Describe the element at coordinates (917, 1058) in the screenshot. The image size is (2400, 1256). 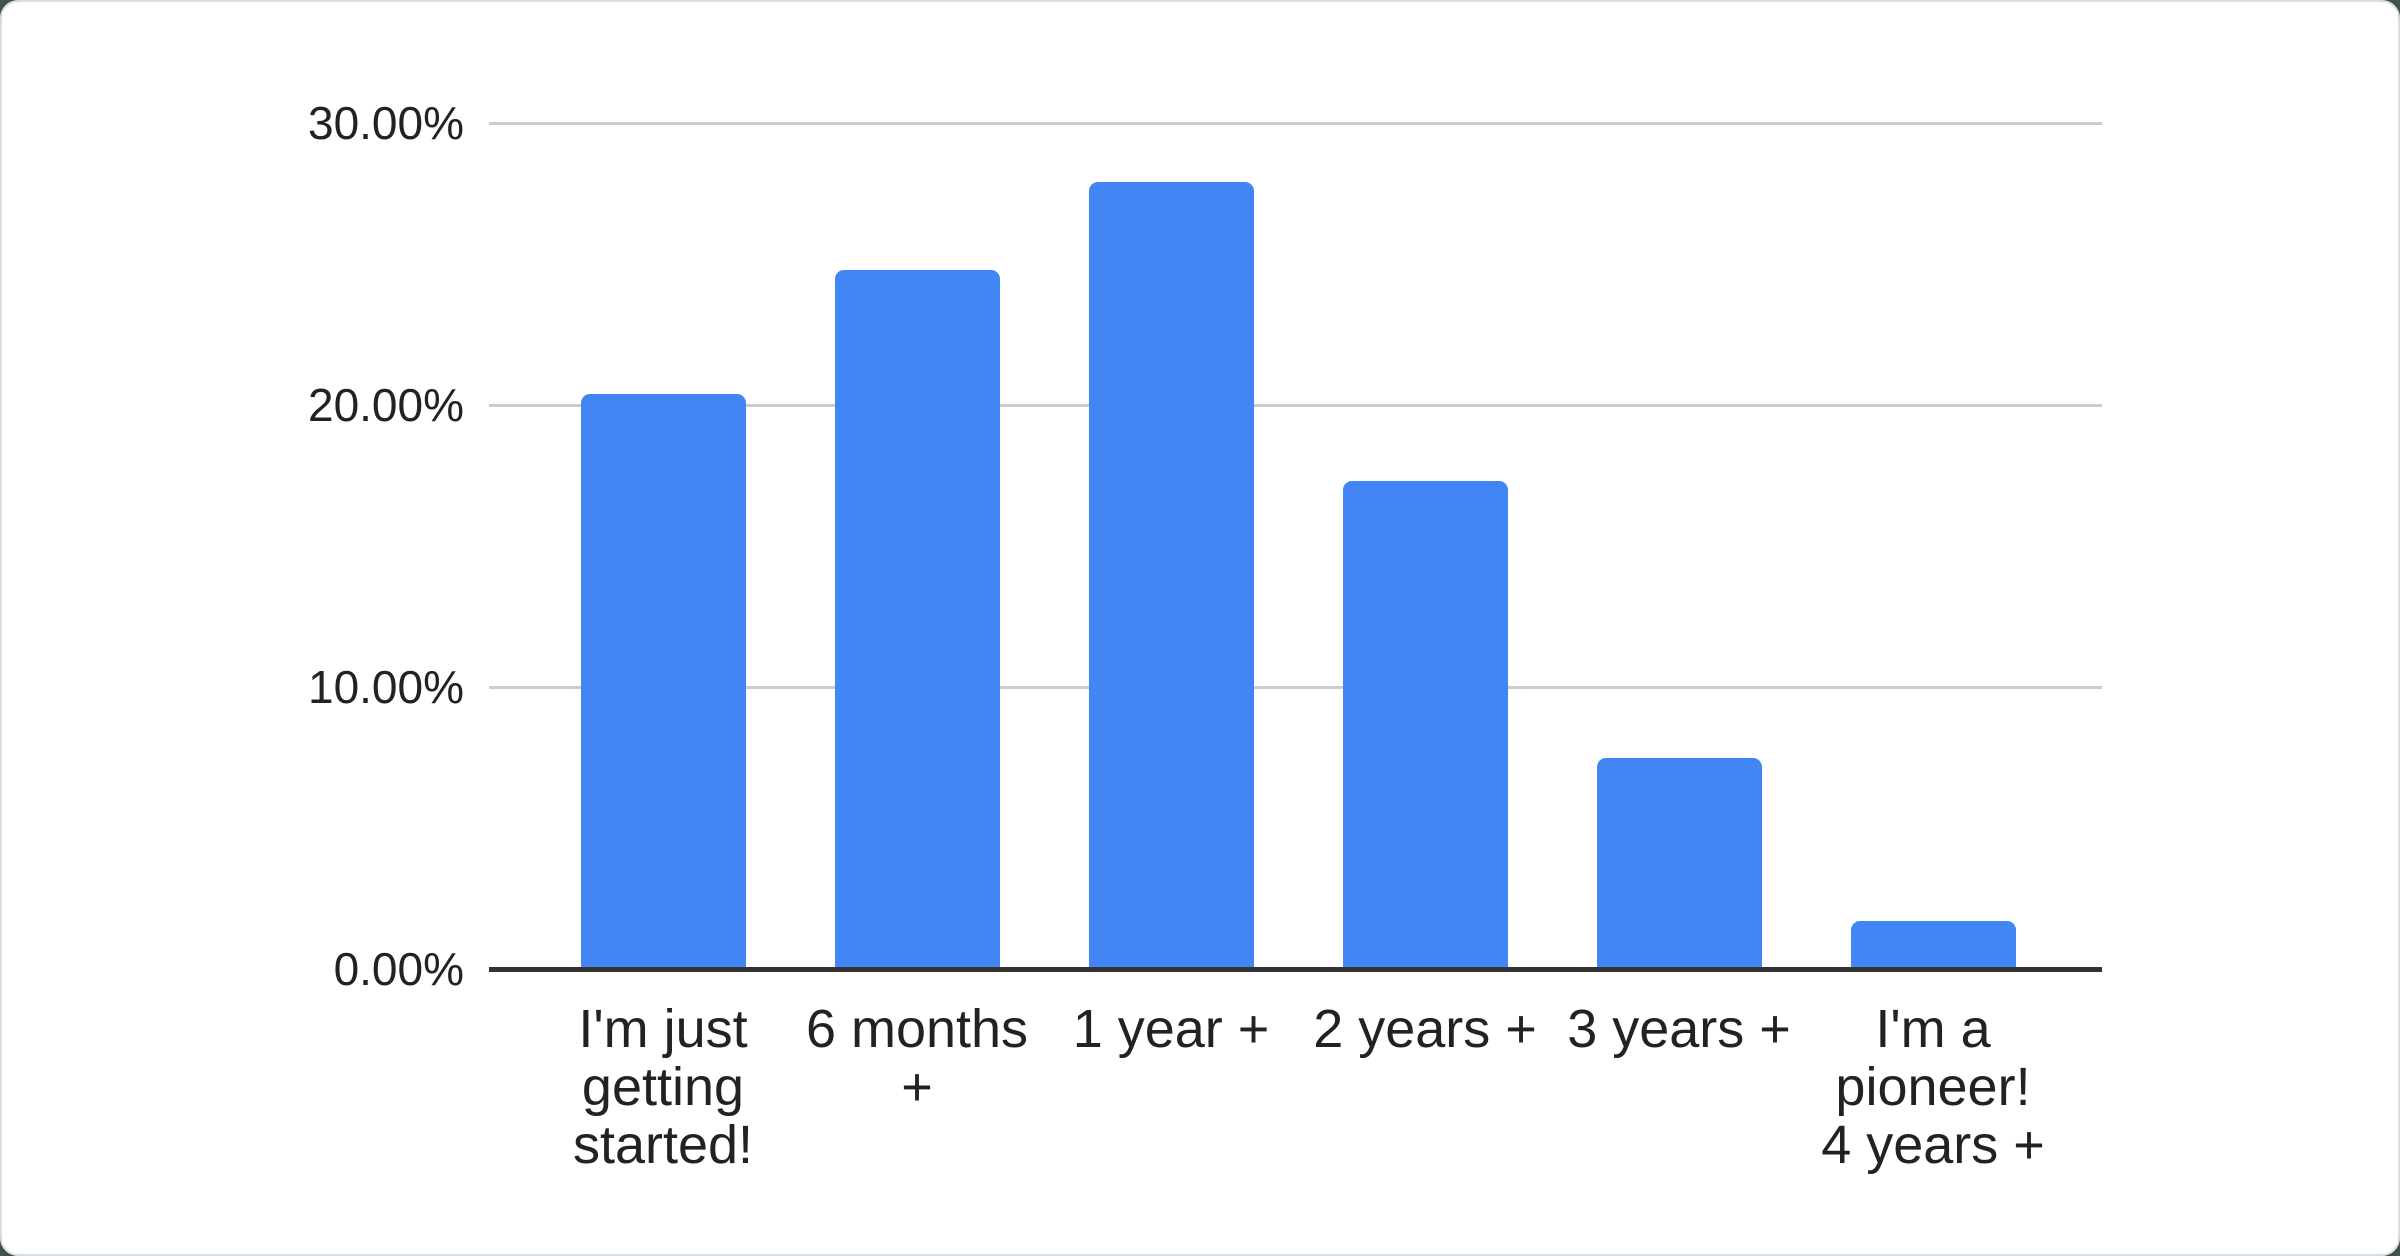
I see `x-tick-label: 6 months +` at that location.